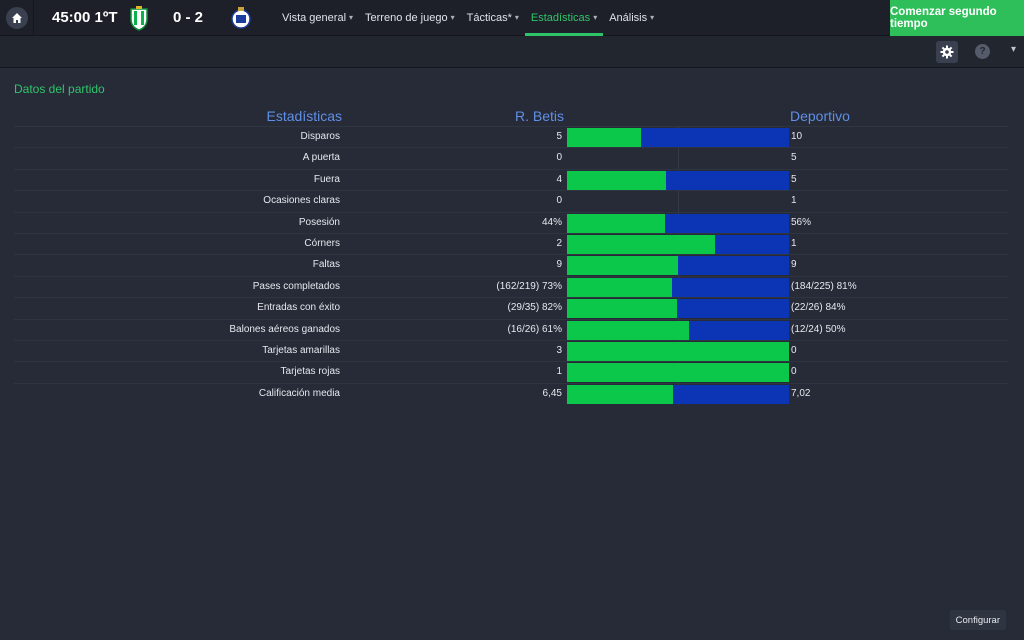  What do you see at coordinates (320, 136) in the screenshot?
I see `stat-label: Disparos` at bounding box center [320, 136].